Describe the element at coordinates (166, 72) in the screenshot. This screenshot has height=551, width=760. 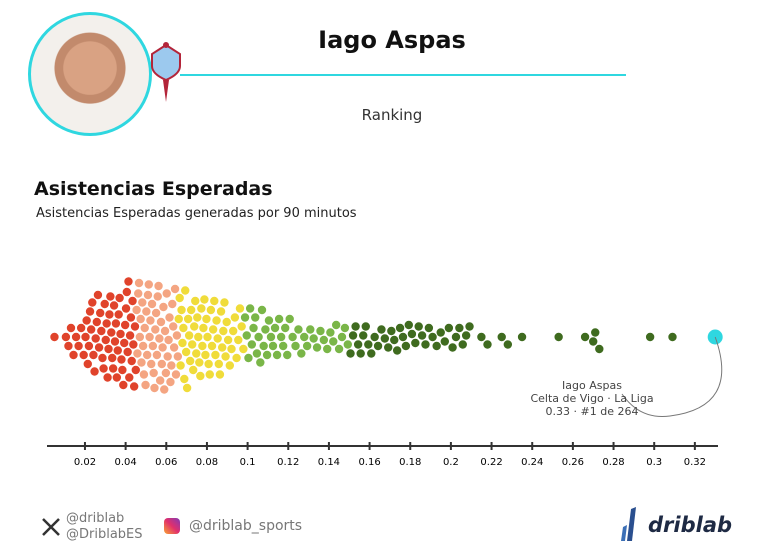
I see `club-crest-icon` at that location.